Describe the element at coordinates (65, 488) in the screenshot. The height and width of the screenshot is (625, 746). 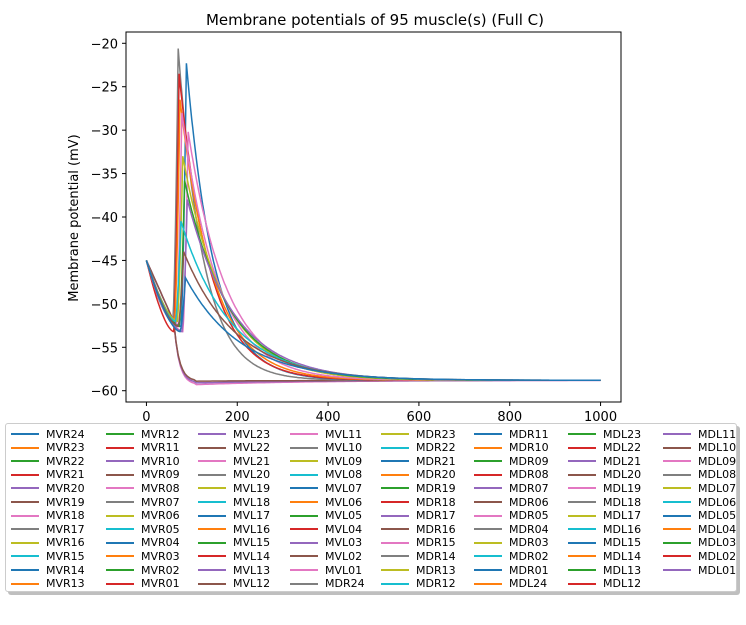
I see `legend-label: MVR20` at that location.